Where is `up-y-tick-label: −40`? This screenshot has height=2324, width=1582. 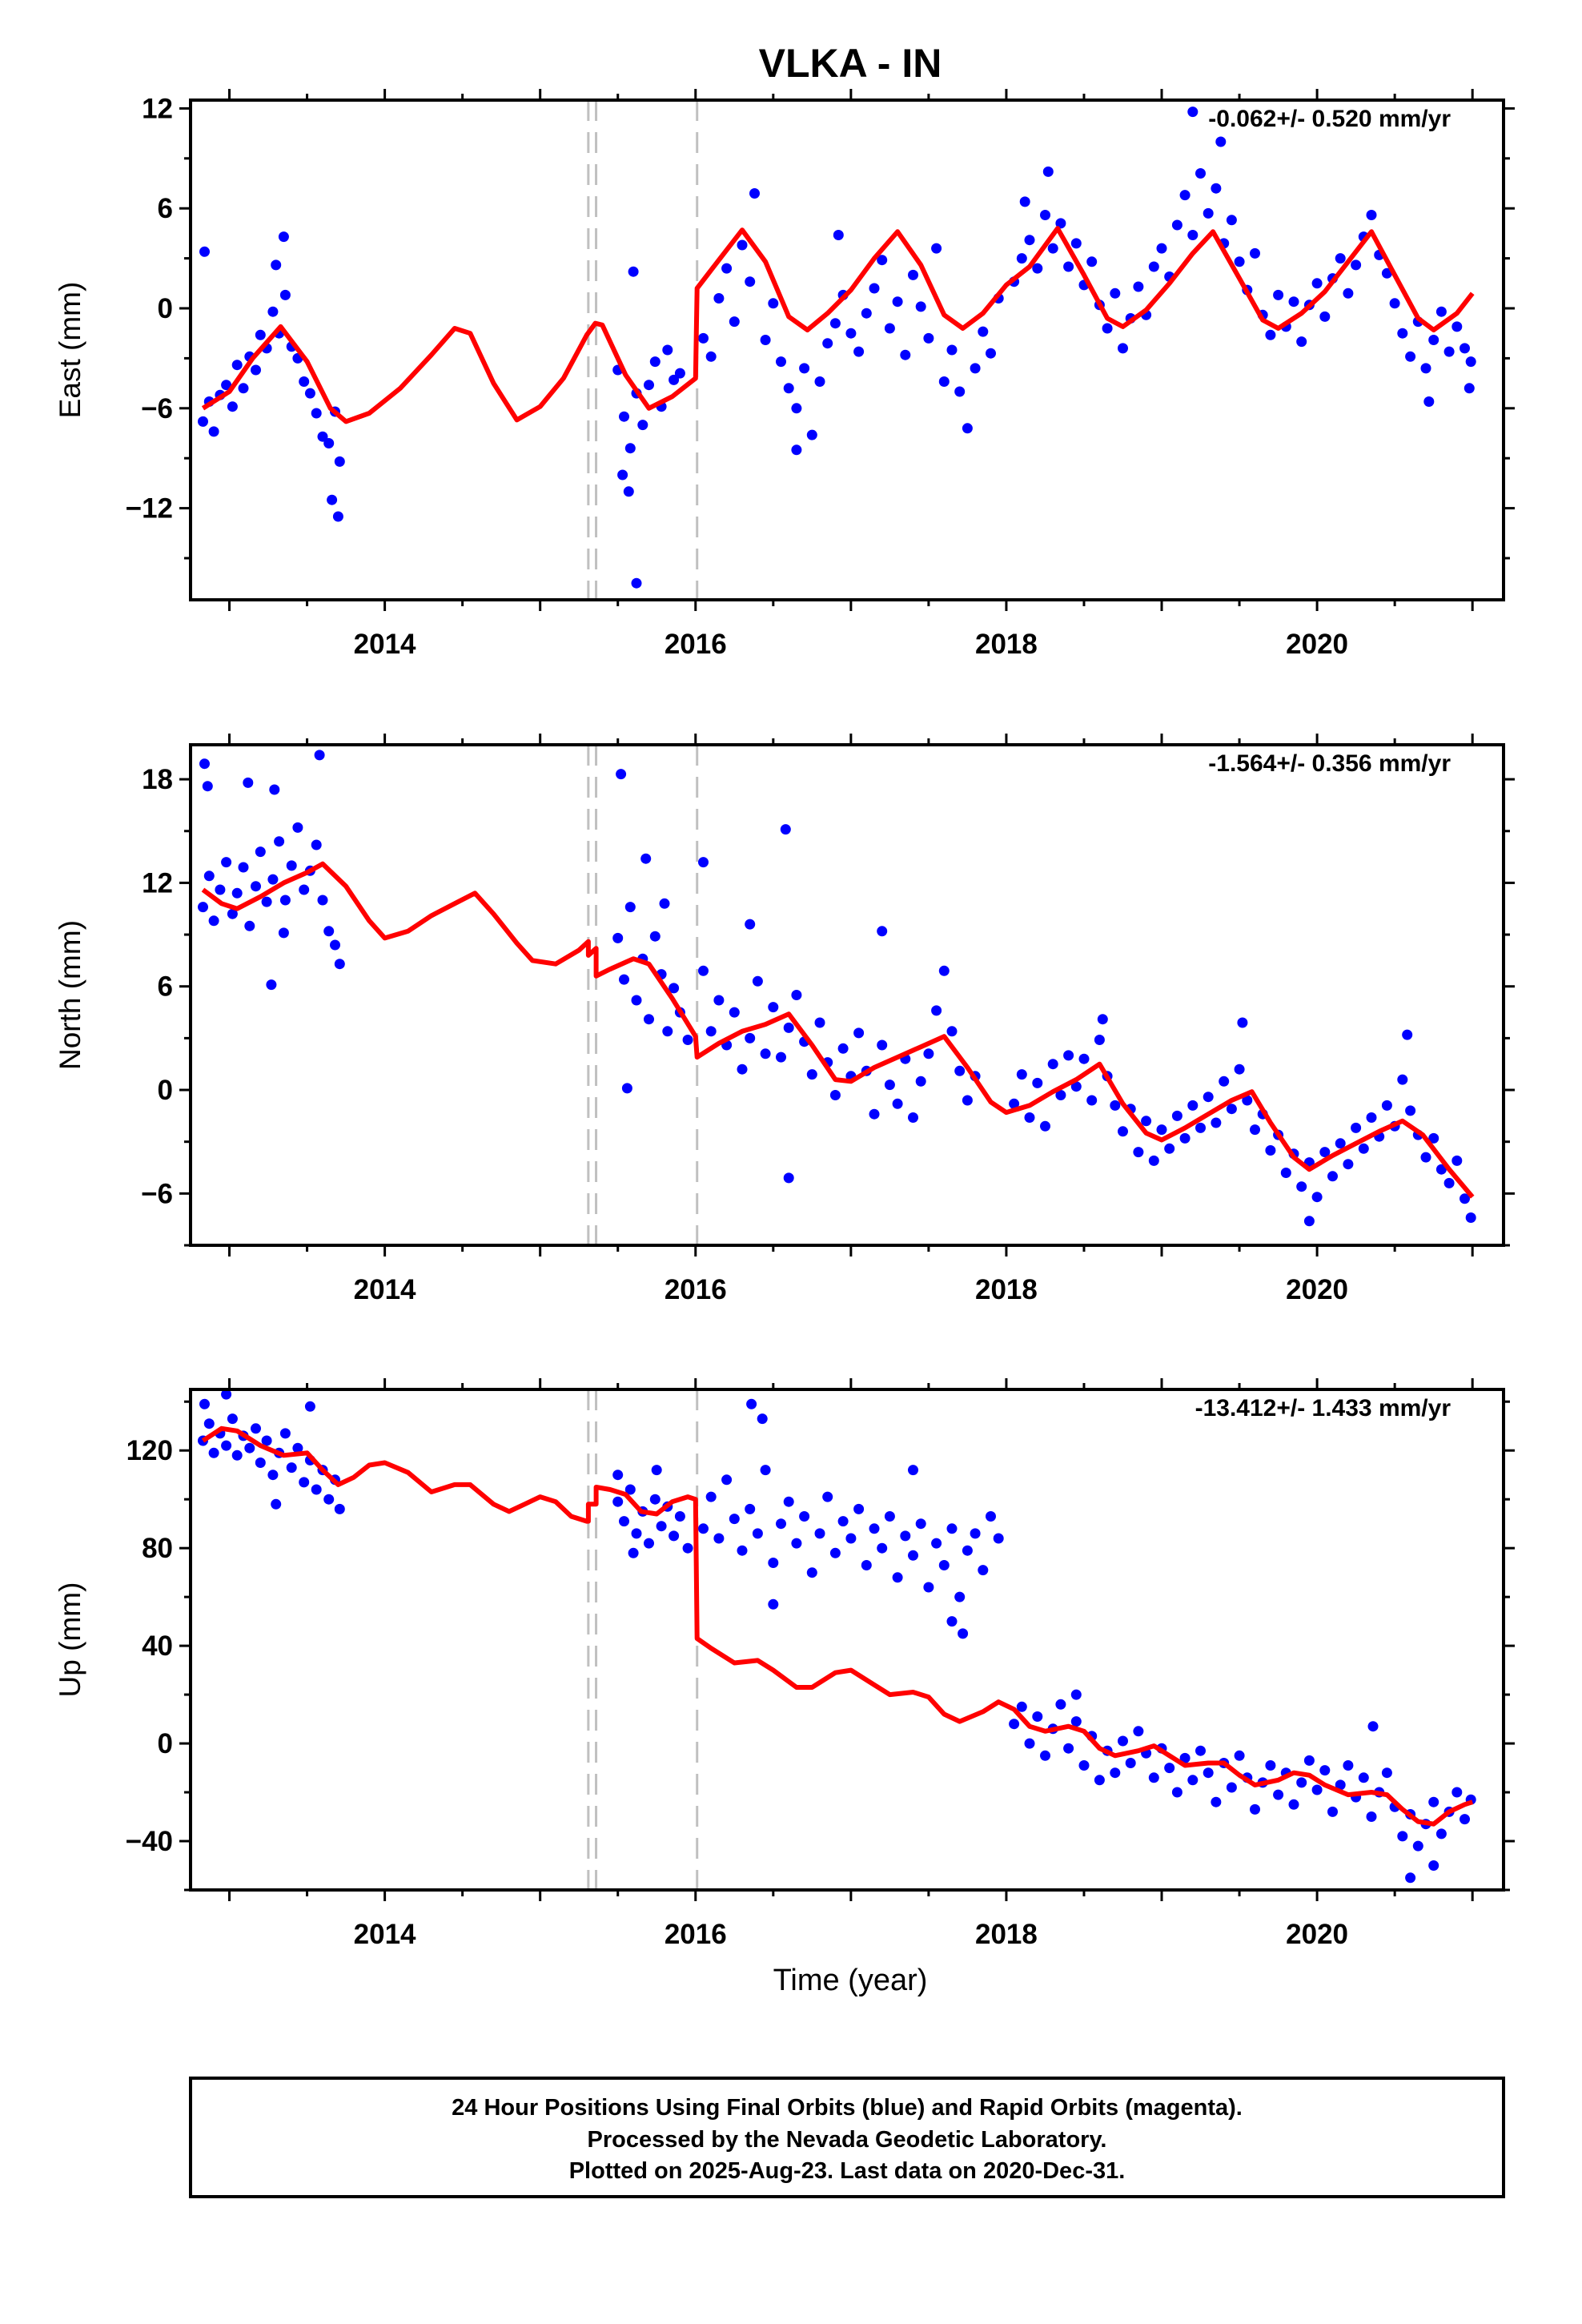
up-y-tick-label: −40 is located at coordinates (149, 1841).